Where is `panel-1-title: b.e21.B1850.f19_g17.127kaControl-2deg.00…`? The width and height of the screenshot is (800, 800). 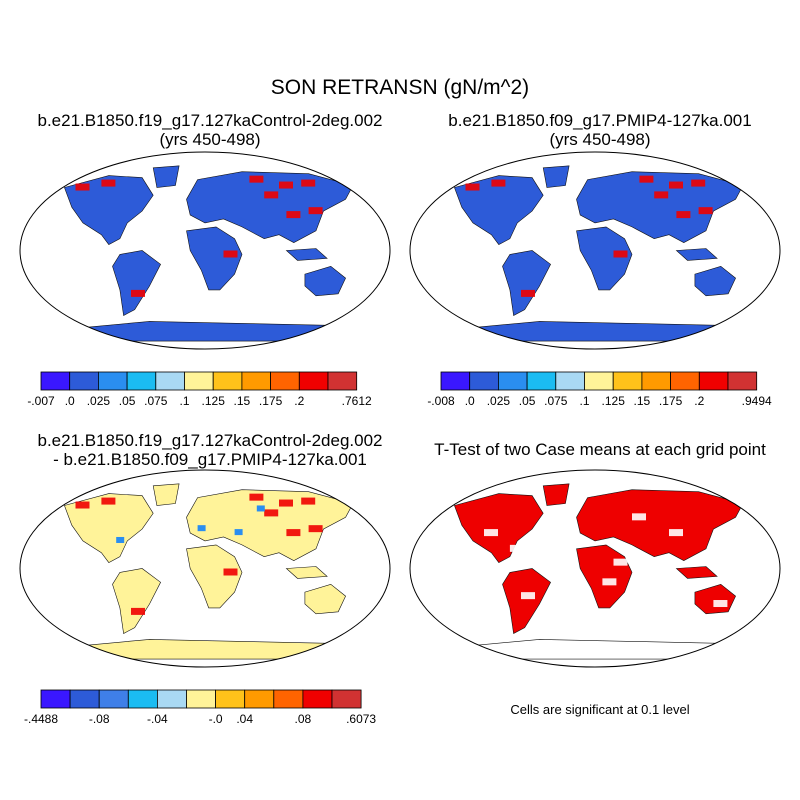
panel-1-title: b.e21.B1850.f19_g17.127kaControl-2deg.00… is located at coordinates (210, 130).